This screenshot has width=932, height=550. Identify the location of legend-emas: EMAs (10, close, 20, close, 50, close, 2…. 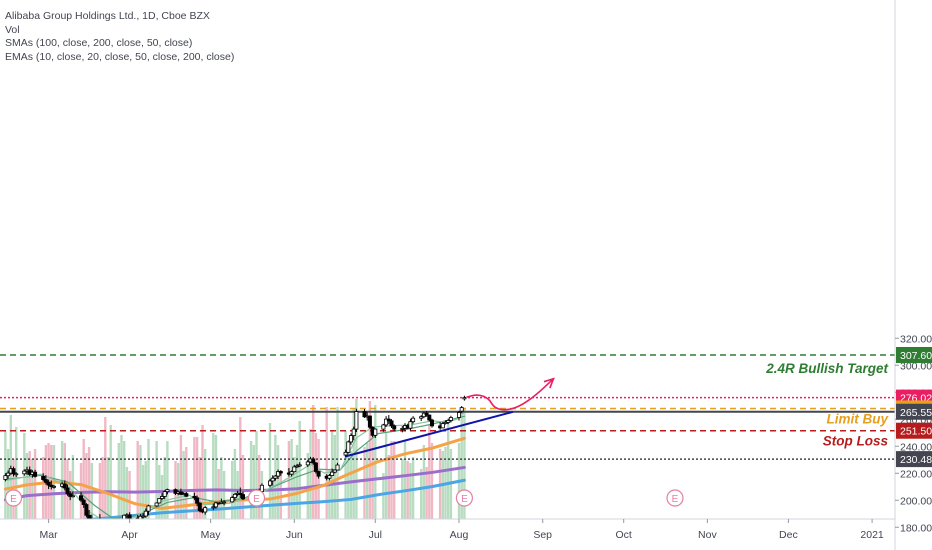
(120, 56).